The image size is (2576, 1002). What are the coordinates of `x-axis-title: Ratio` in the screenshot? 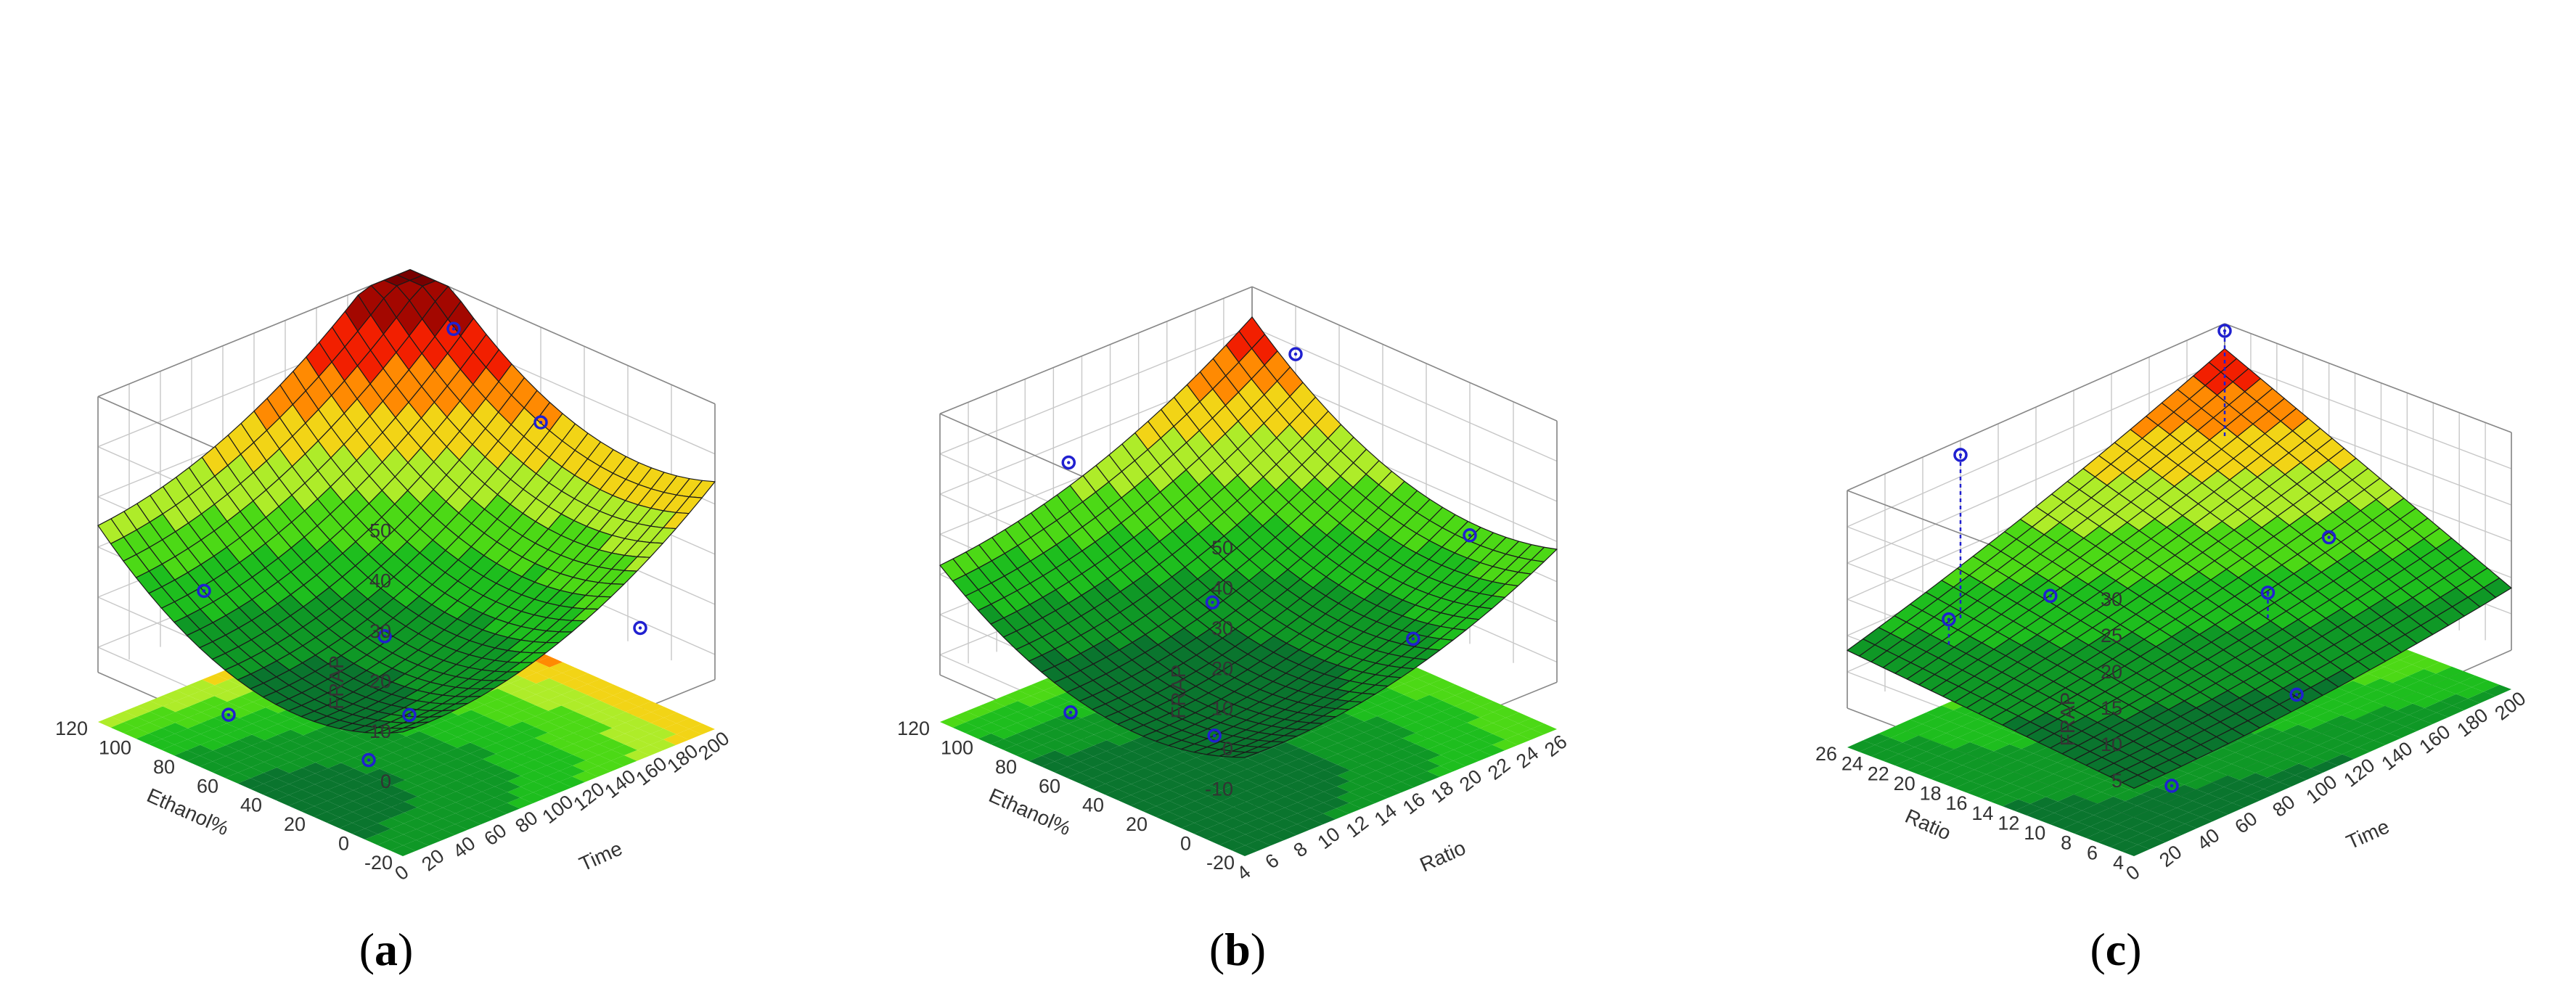 It's located at (1442, 856).